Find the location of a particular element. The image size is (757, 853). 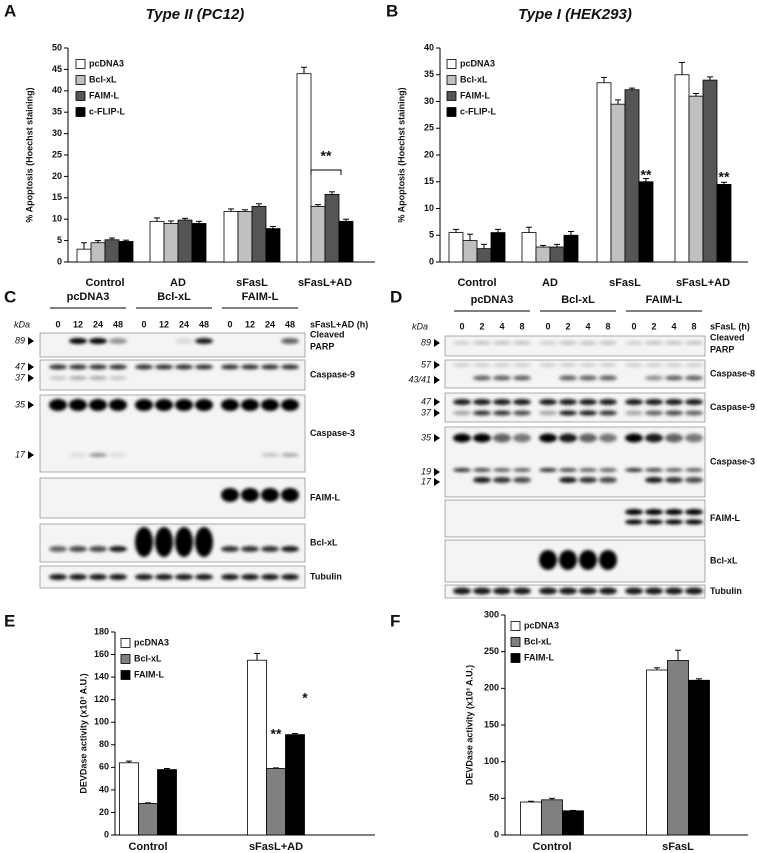

y-tick-label: 20 is located at coordinates (57, 176).